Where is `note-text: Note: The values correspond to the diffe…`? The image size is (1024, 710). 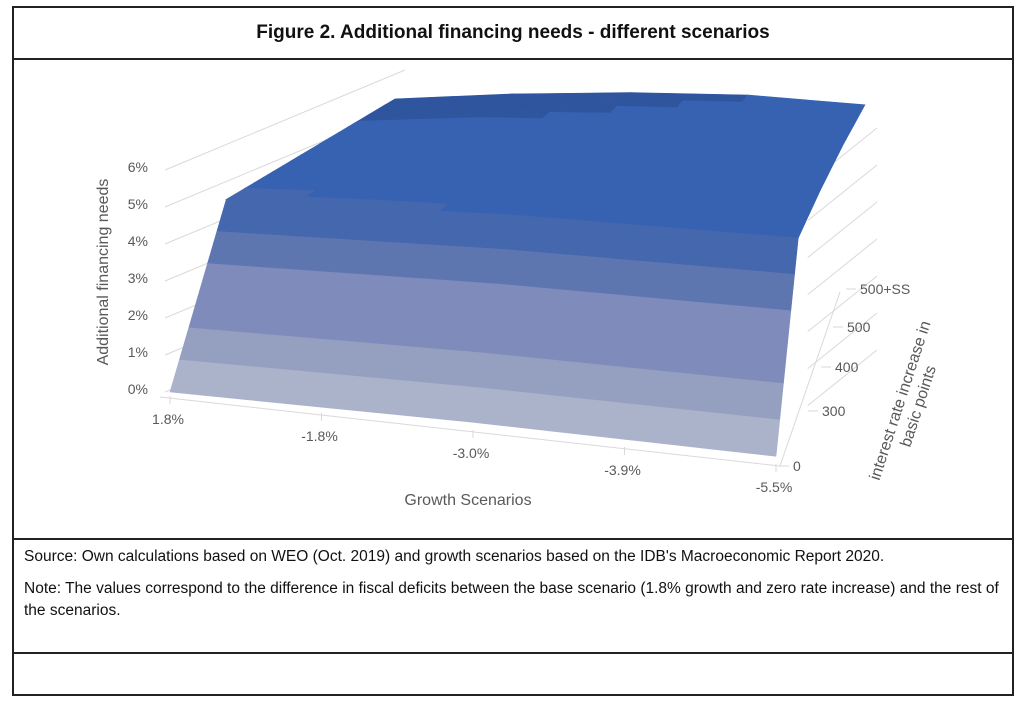 note-text: Note: The values correspond to the diffe… is located at coordinates (511, 599).